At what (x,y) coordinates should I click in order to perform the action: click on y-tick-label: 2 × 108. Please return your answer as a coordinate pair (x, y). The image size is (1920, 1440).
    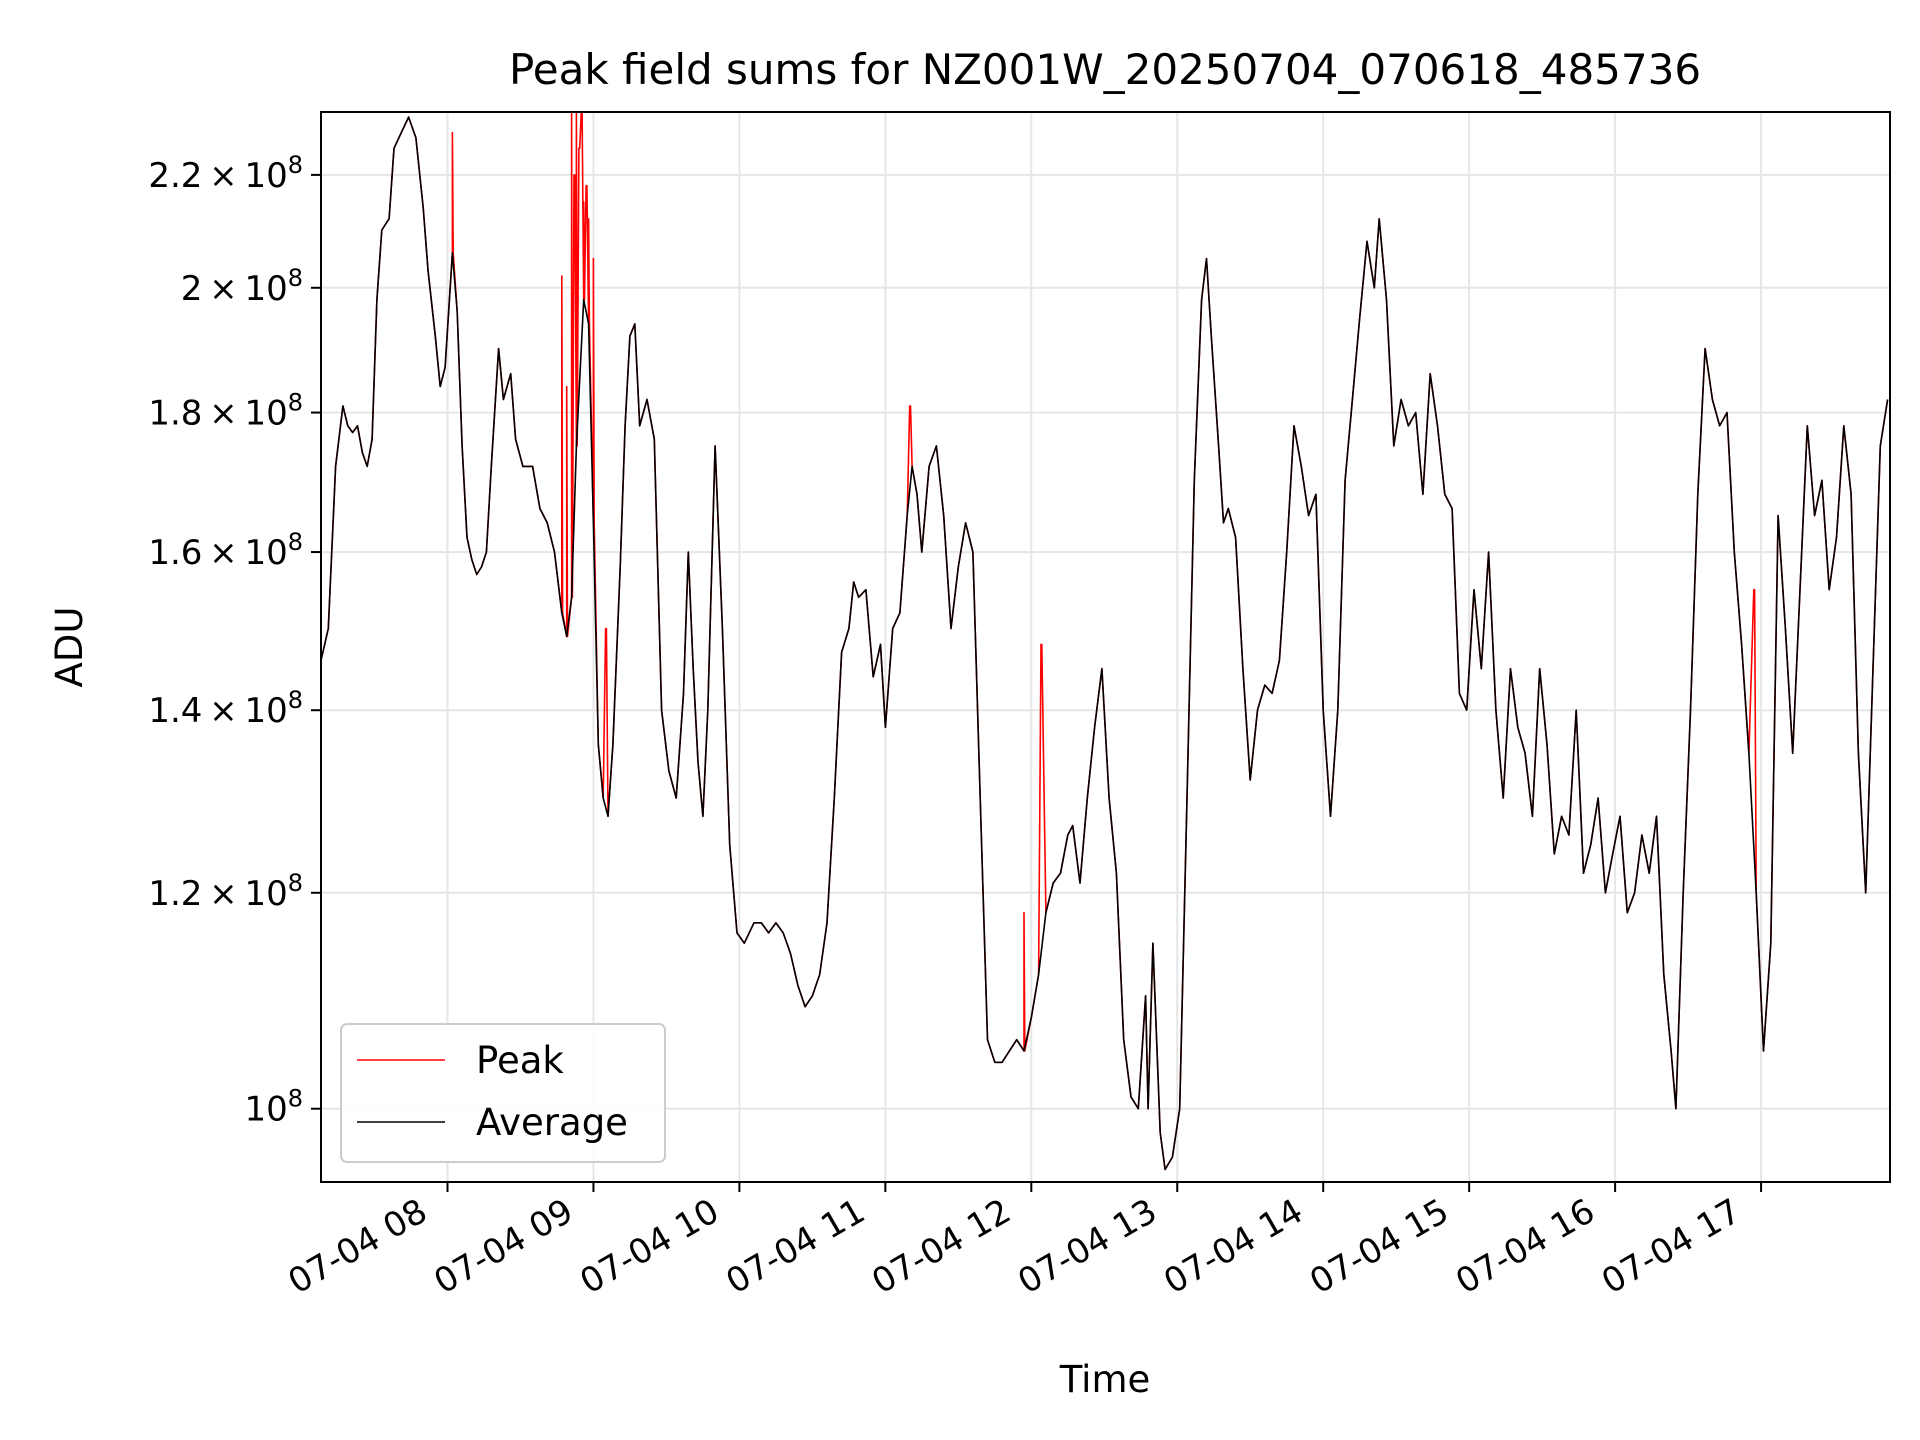
    Looking at the image, I should click on (242, 286).